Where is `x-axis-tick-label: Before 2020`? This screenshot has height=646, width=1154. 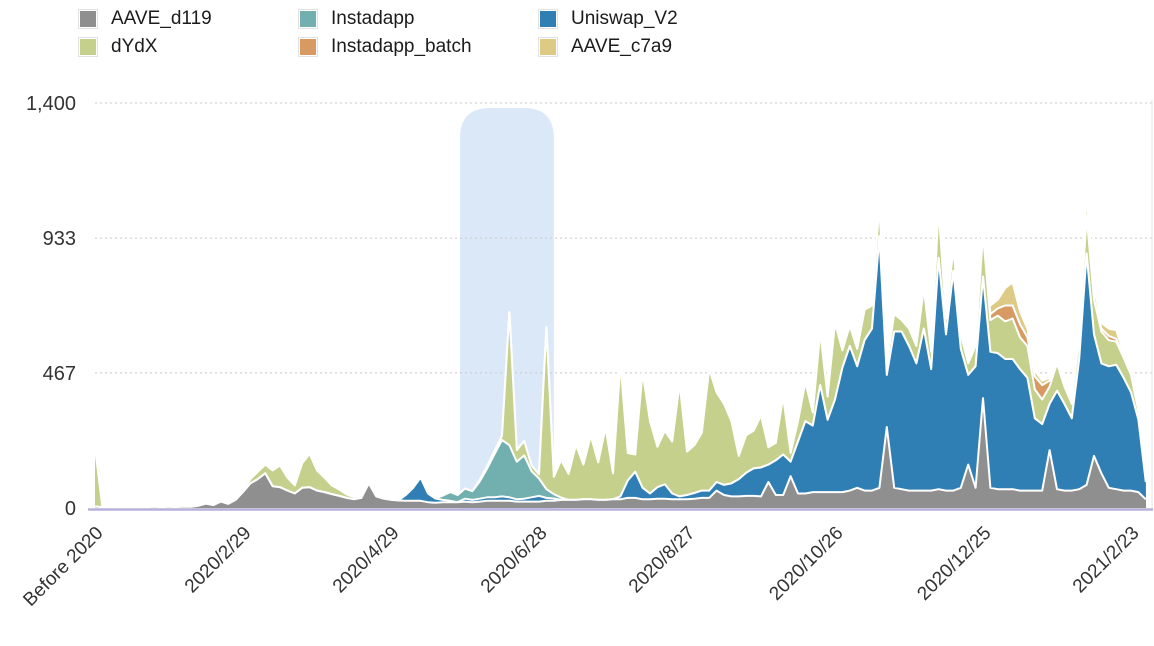 x-axis-tick-label: Before 2020 is located at coordinates (63, 567).